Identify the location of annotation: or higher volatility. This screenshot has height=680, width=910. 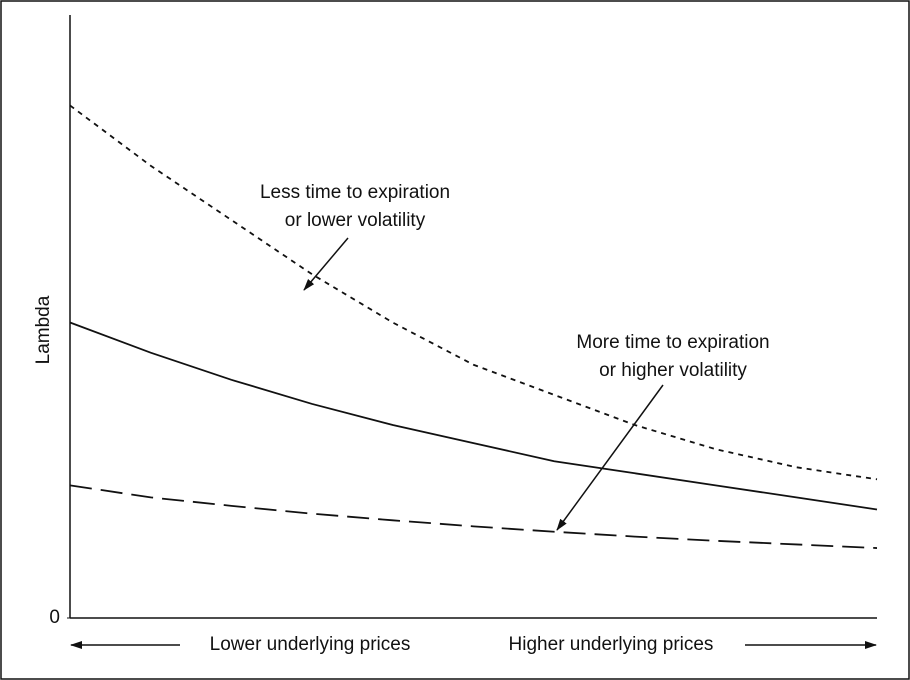
(673, 370).